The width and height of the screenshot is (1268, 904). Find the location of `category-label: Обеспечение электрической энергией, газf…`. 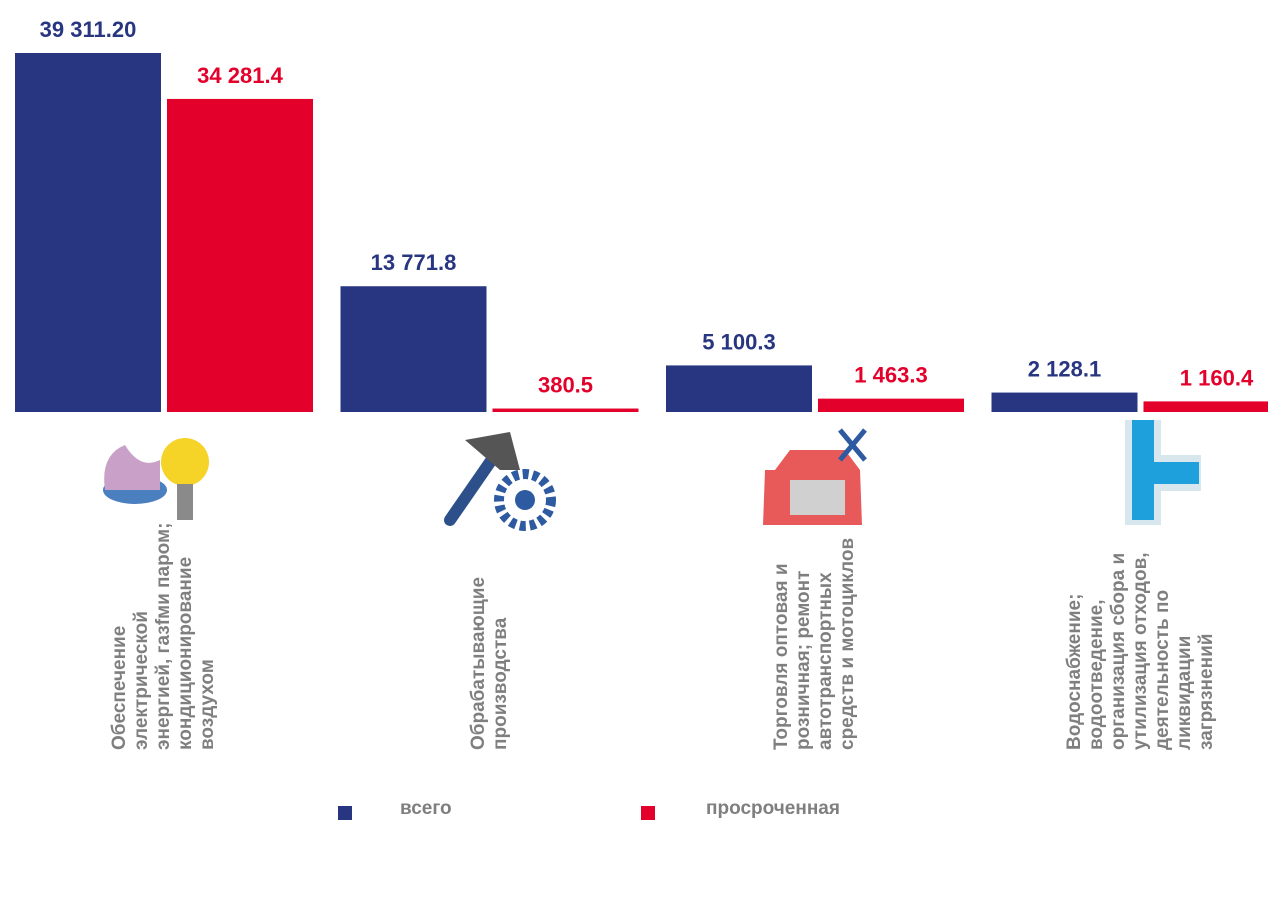

category-label: Обеспечение электрической энергией, газf… is located at coordinates (163, 636).